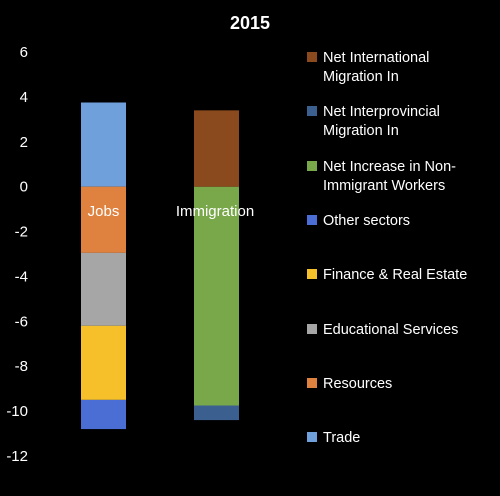  Describe the element at coordinates (103, 414) in the screenshot. I see `bar-segment-jobs-other-sectors` at that location.